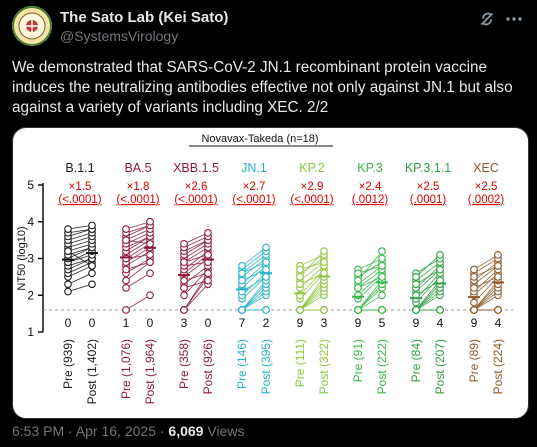 This screenshot has width=537, height=447. Describe the element at coordinates (242, 364) in the screenshot. I see `x-tick-label-pre: Pre (146)` at that location.